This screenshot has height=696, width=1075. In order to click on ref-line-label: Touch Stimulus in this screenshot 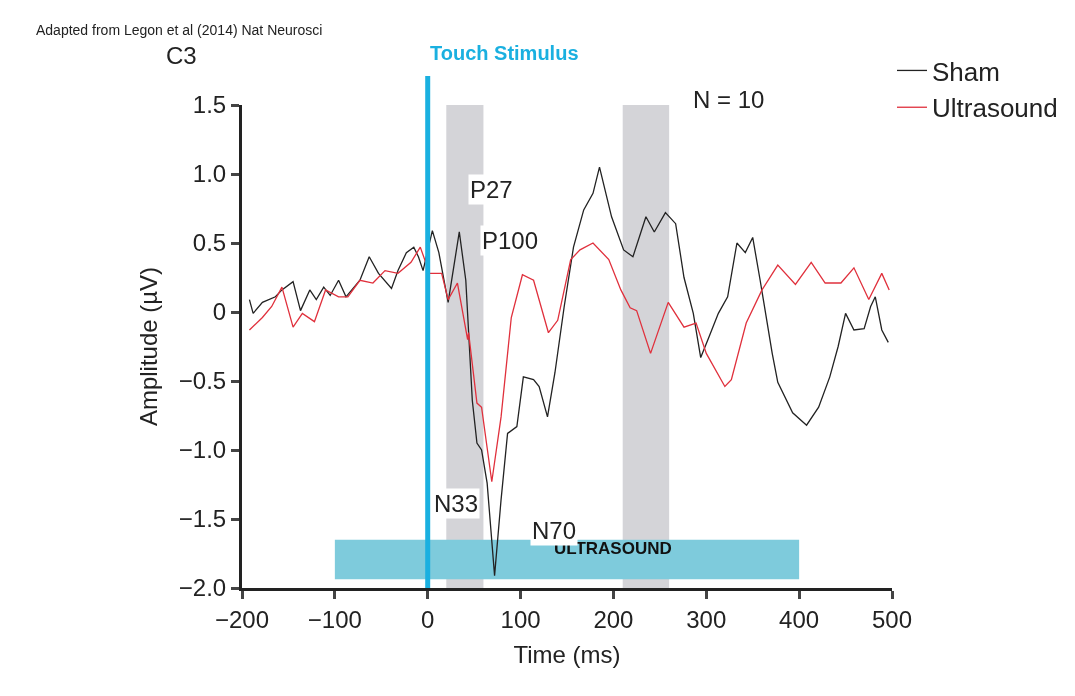, I will do `click(504, 53)`.